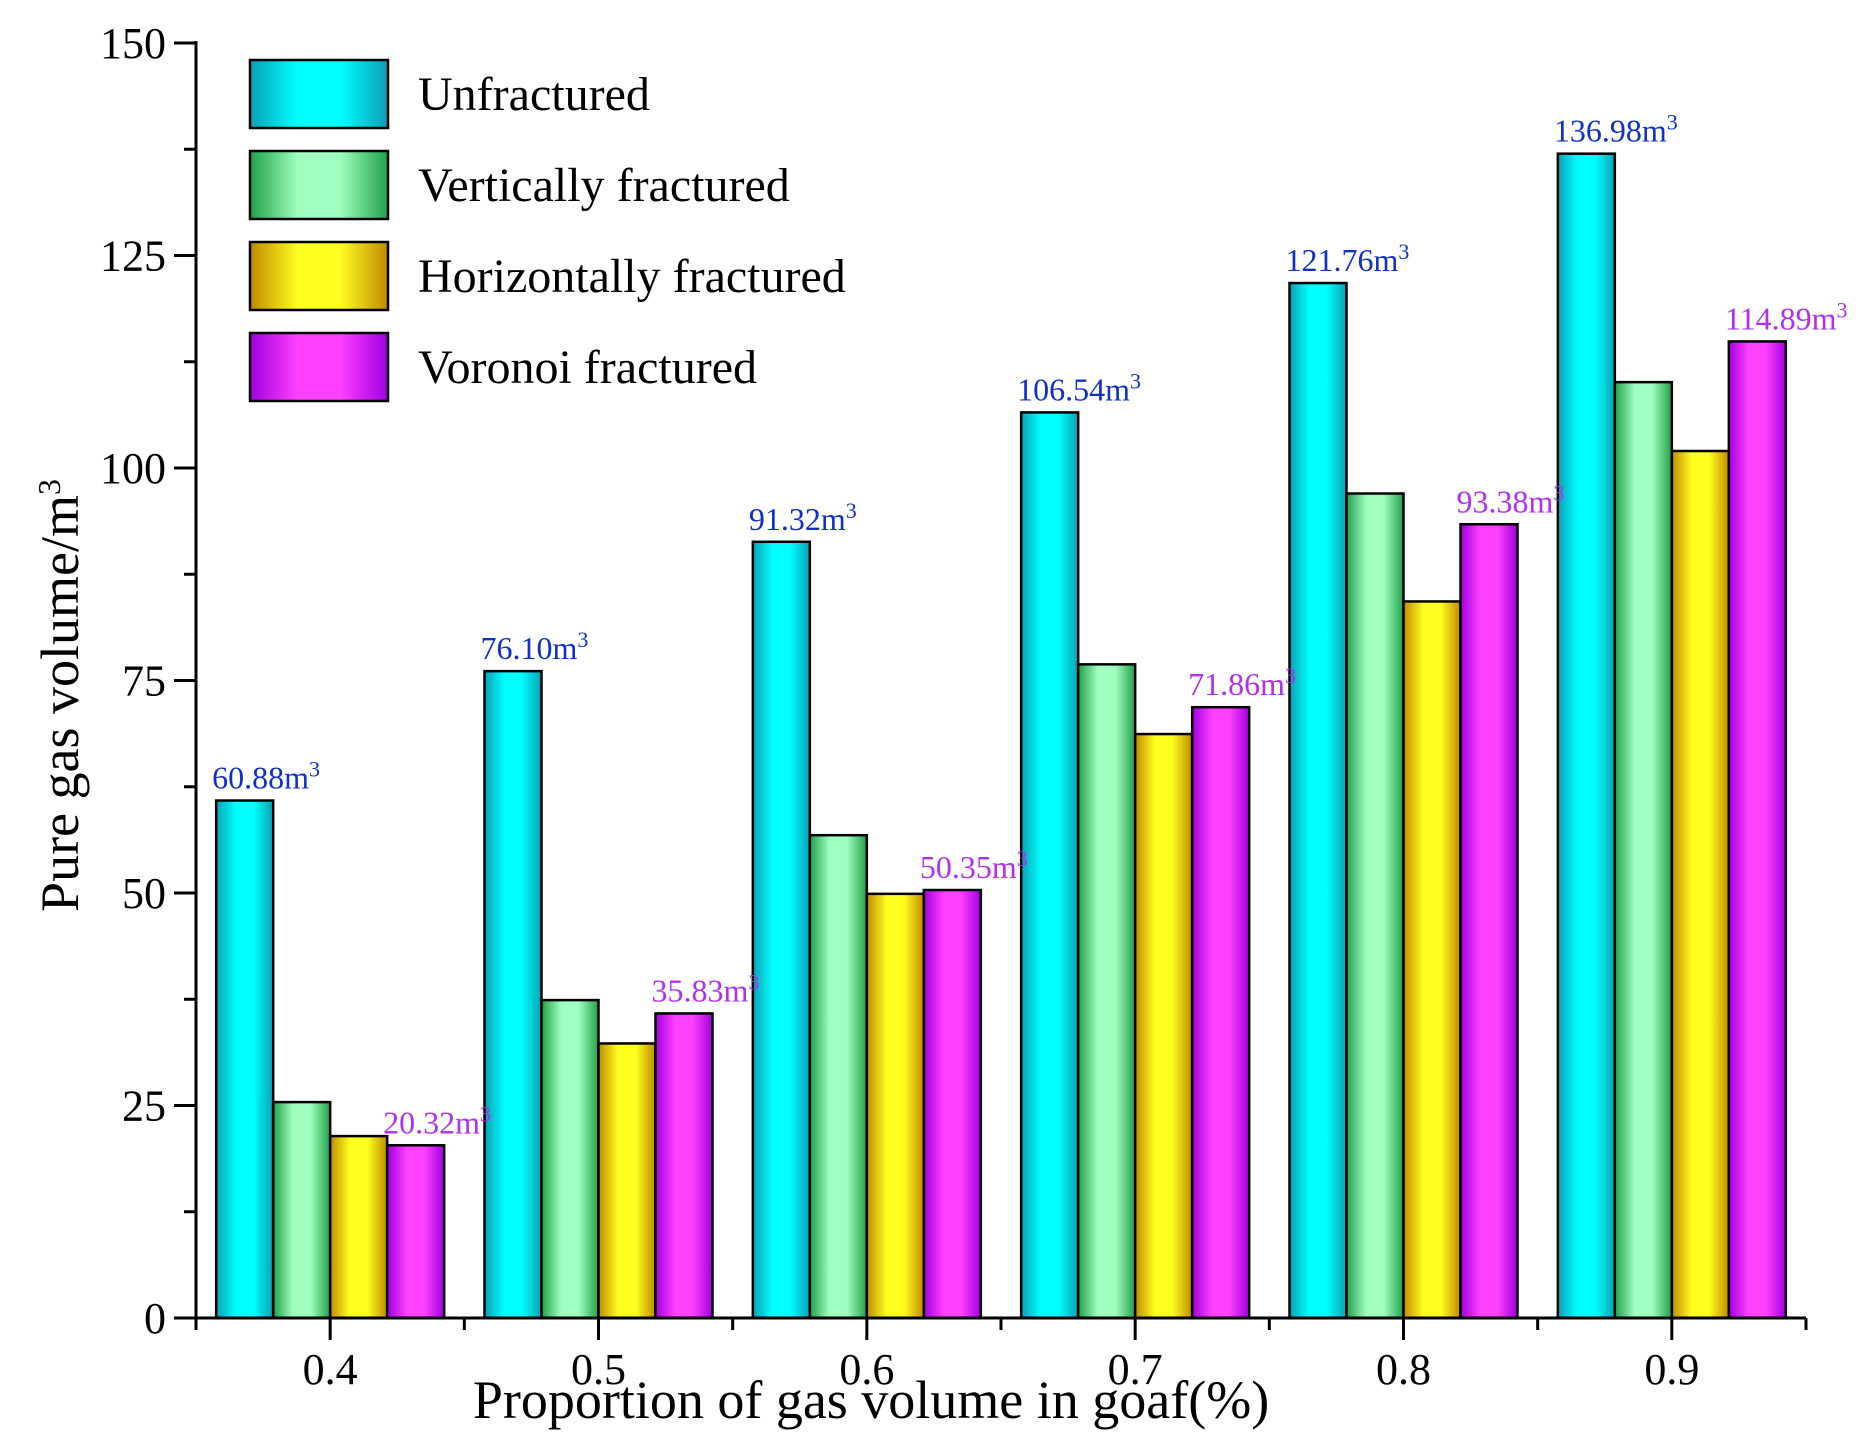 Image resolution: width=1859 pixels, height=1447 pixels. What do you see at coordinates (1375, 906) in the screenshot?
I see `bar-vertically-fractured-0.8` at bounding box center [1375, 906].